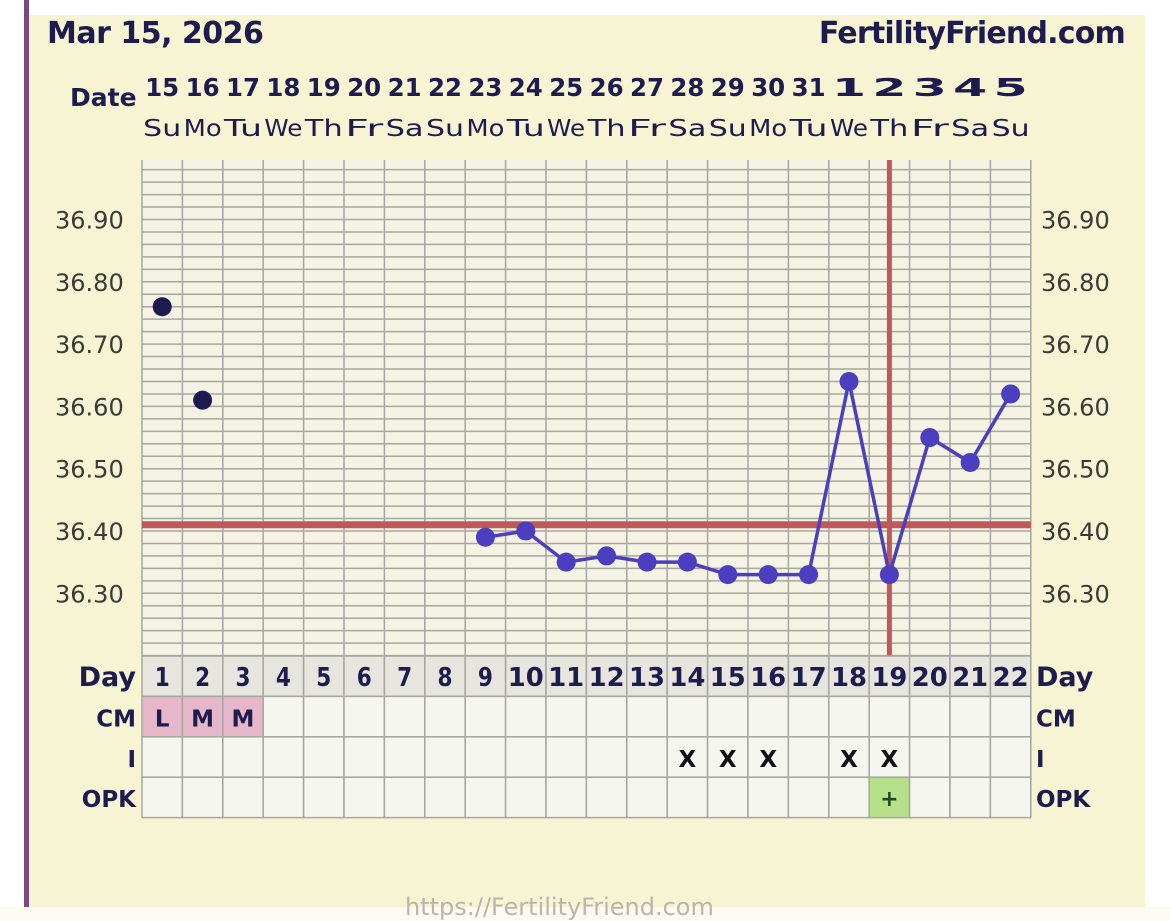  Describe the element at coordinates (1075, 345) in the screenshot. I see `y-tick-label-right: 36.70` at that location.